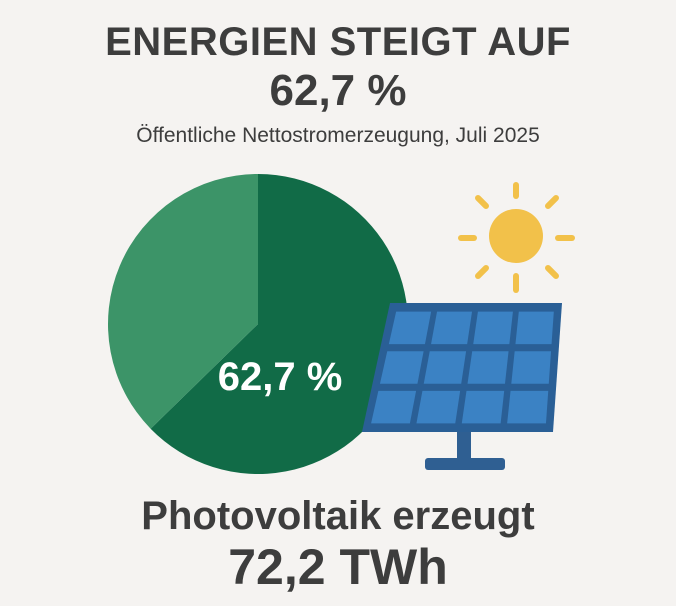 This screenshot has height=606, width=676. Describe the element at coordinates (338, 567) in the screenshot. I see `footer-value: 72,2 TWh` at that location.